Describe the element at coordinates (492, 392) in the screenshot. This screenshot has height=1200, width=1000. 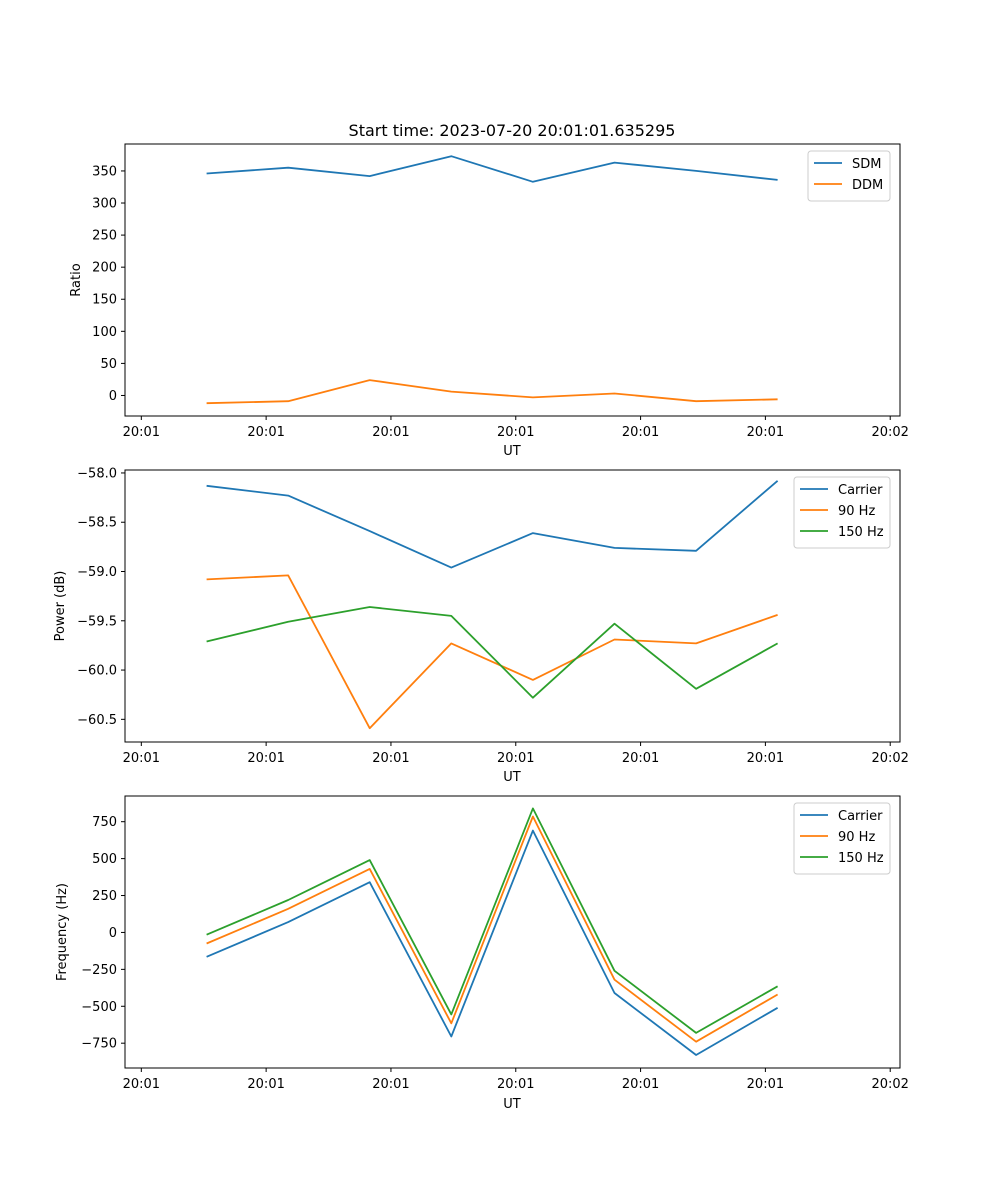
I see `series-line-ddm` at that location.